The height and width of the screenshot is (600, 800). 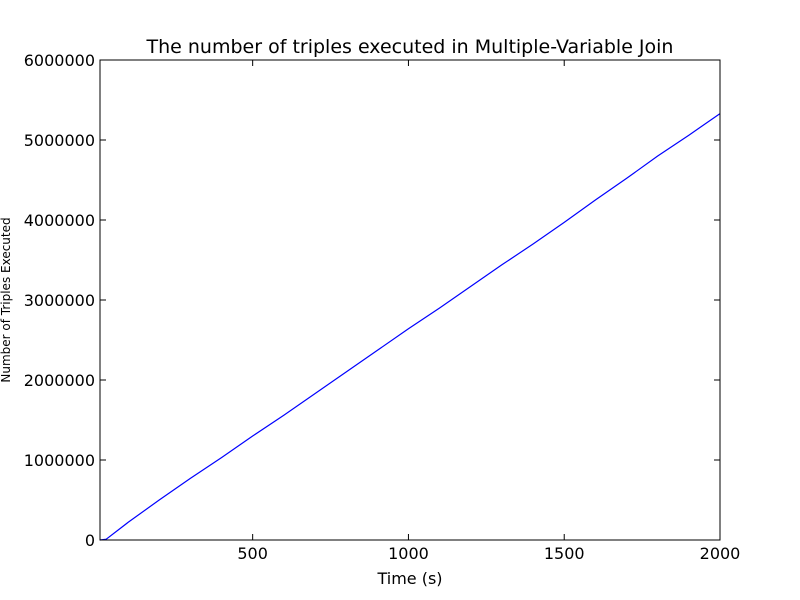 What do you see at coordinates (720, 553) in the screenshot?
I see `x-tick-label: 2000` at bounding box center [720, 553].